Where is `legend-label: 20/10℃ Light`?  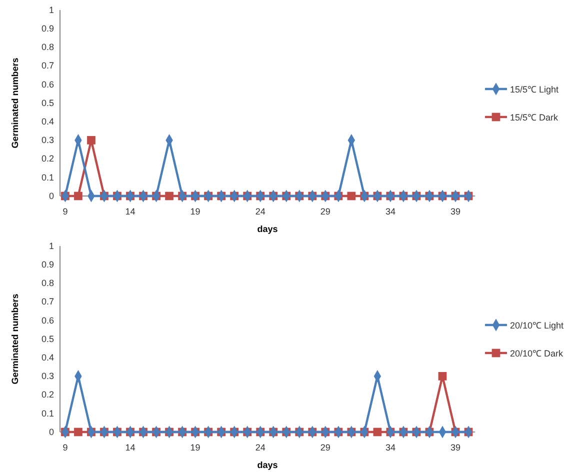
legend-label: 20/10℃ Light is located at coordinates (537, 325).